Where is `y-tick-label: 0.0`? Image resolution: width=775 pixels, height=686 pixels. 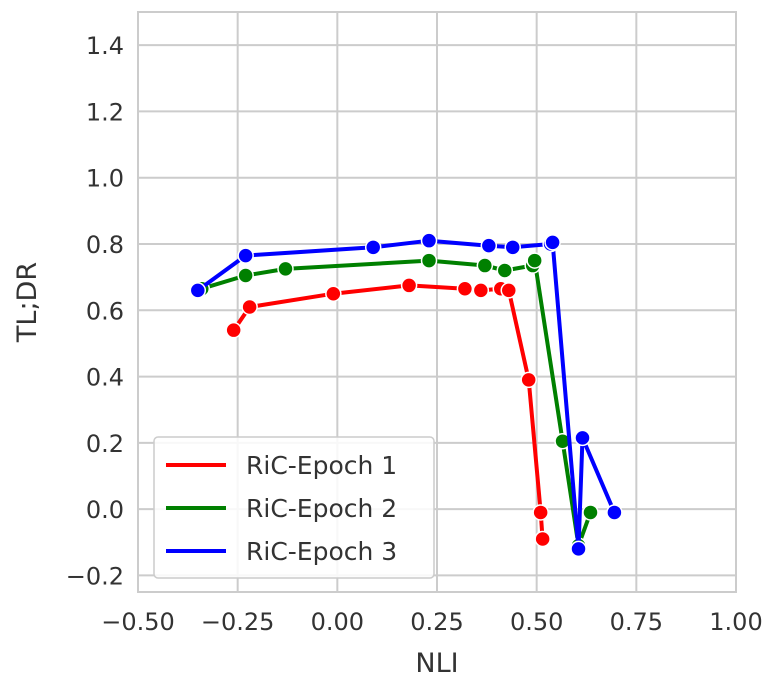 y-tick-label: 0.0 is located at coordinates (105, 510).